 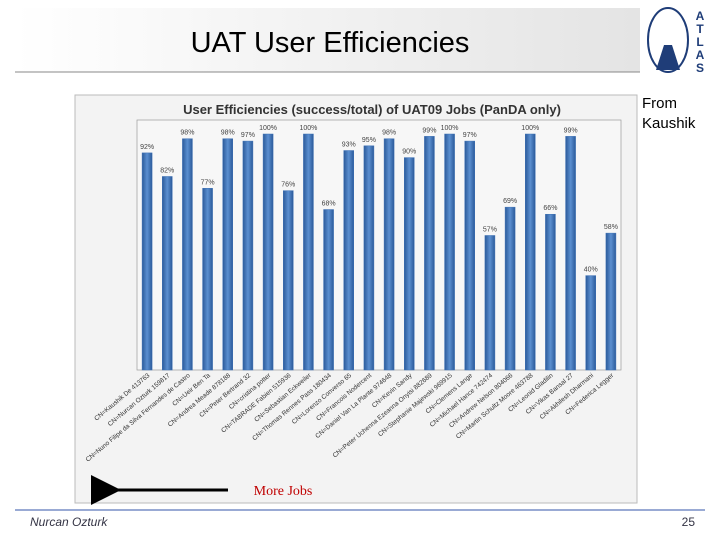 I want to click on note-line: Kaushik, so click(x=669, y=123).